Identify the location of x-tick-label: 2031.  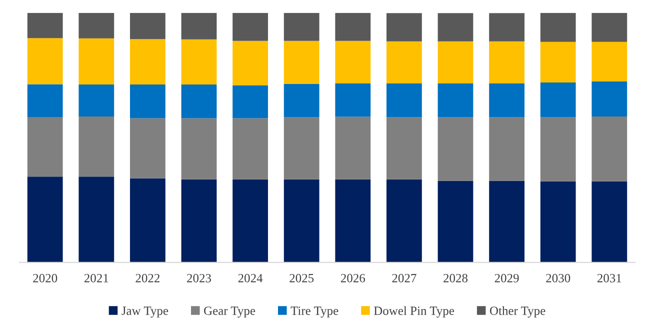
(609, 278).